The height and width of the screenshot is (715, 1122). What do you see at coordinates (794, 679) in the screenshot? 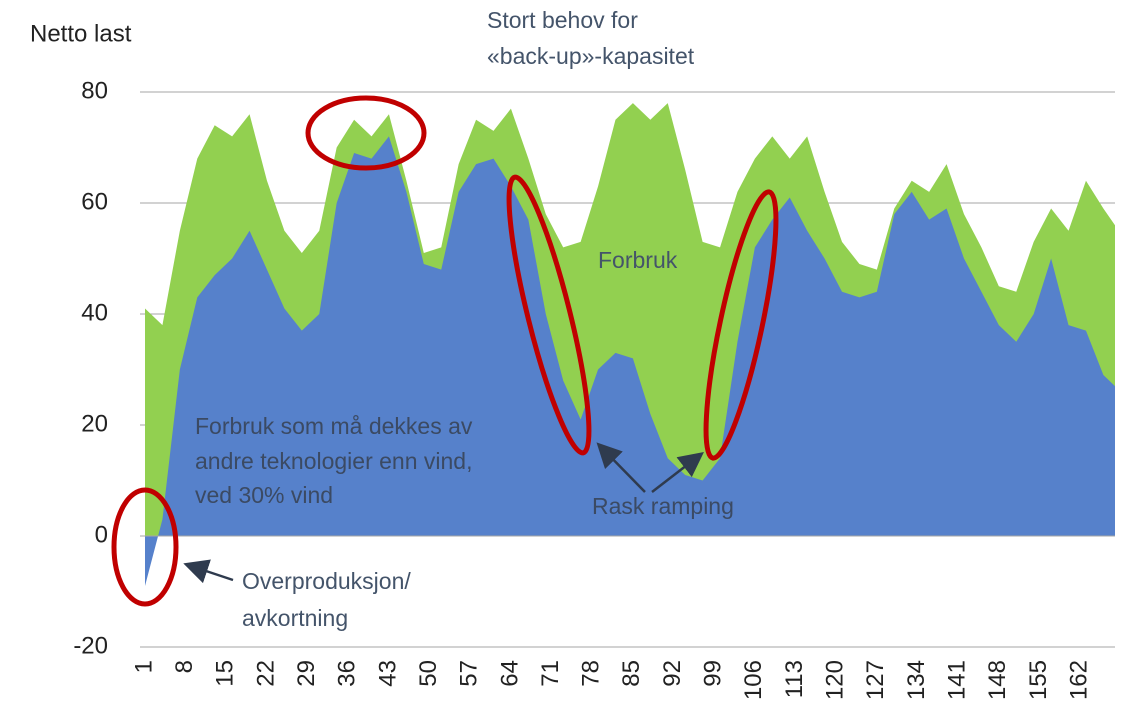
I see `x-tick-label: 113` at bounding box center [794, 679].